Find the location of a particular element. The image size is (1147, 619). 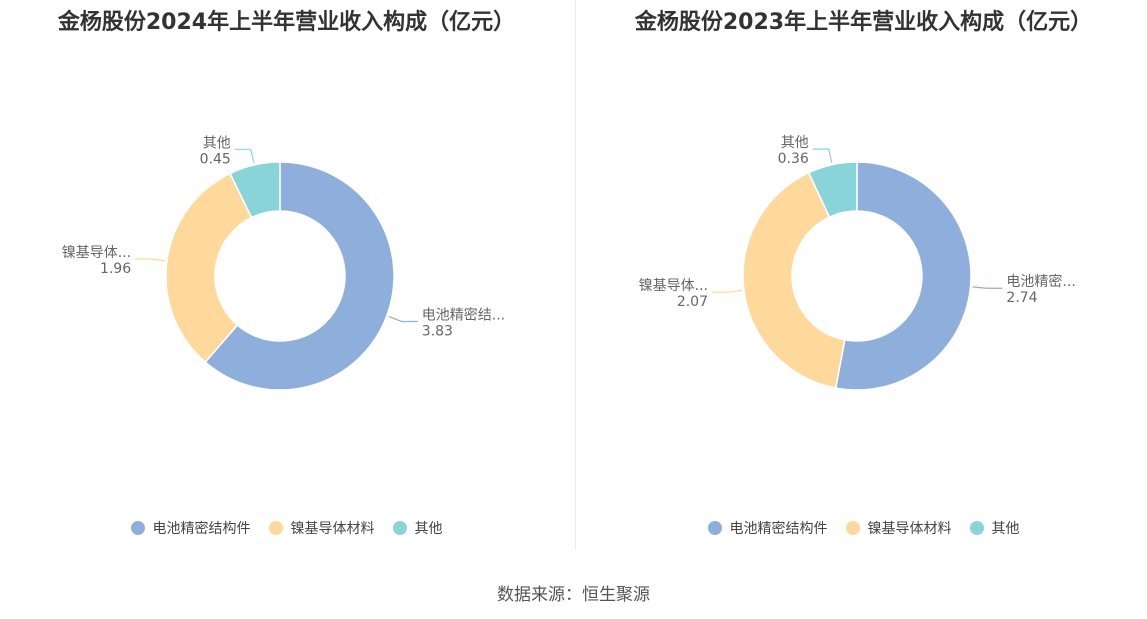

value-label-0: 3.83 is located at coordinates (437, 331).